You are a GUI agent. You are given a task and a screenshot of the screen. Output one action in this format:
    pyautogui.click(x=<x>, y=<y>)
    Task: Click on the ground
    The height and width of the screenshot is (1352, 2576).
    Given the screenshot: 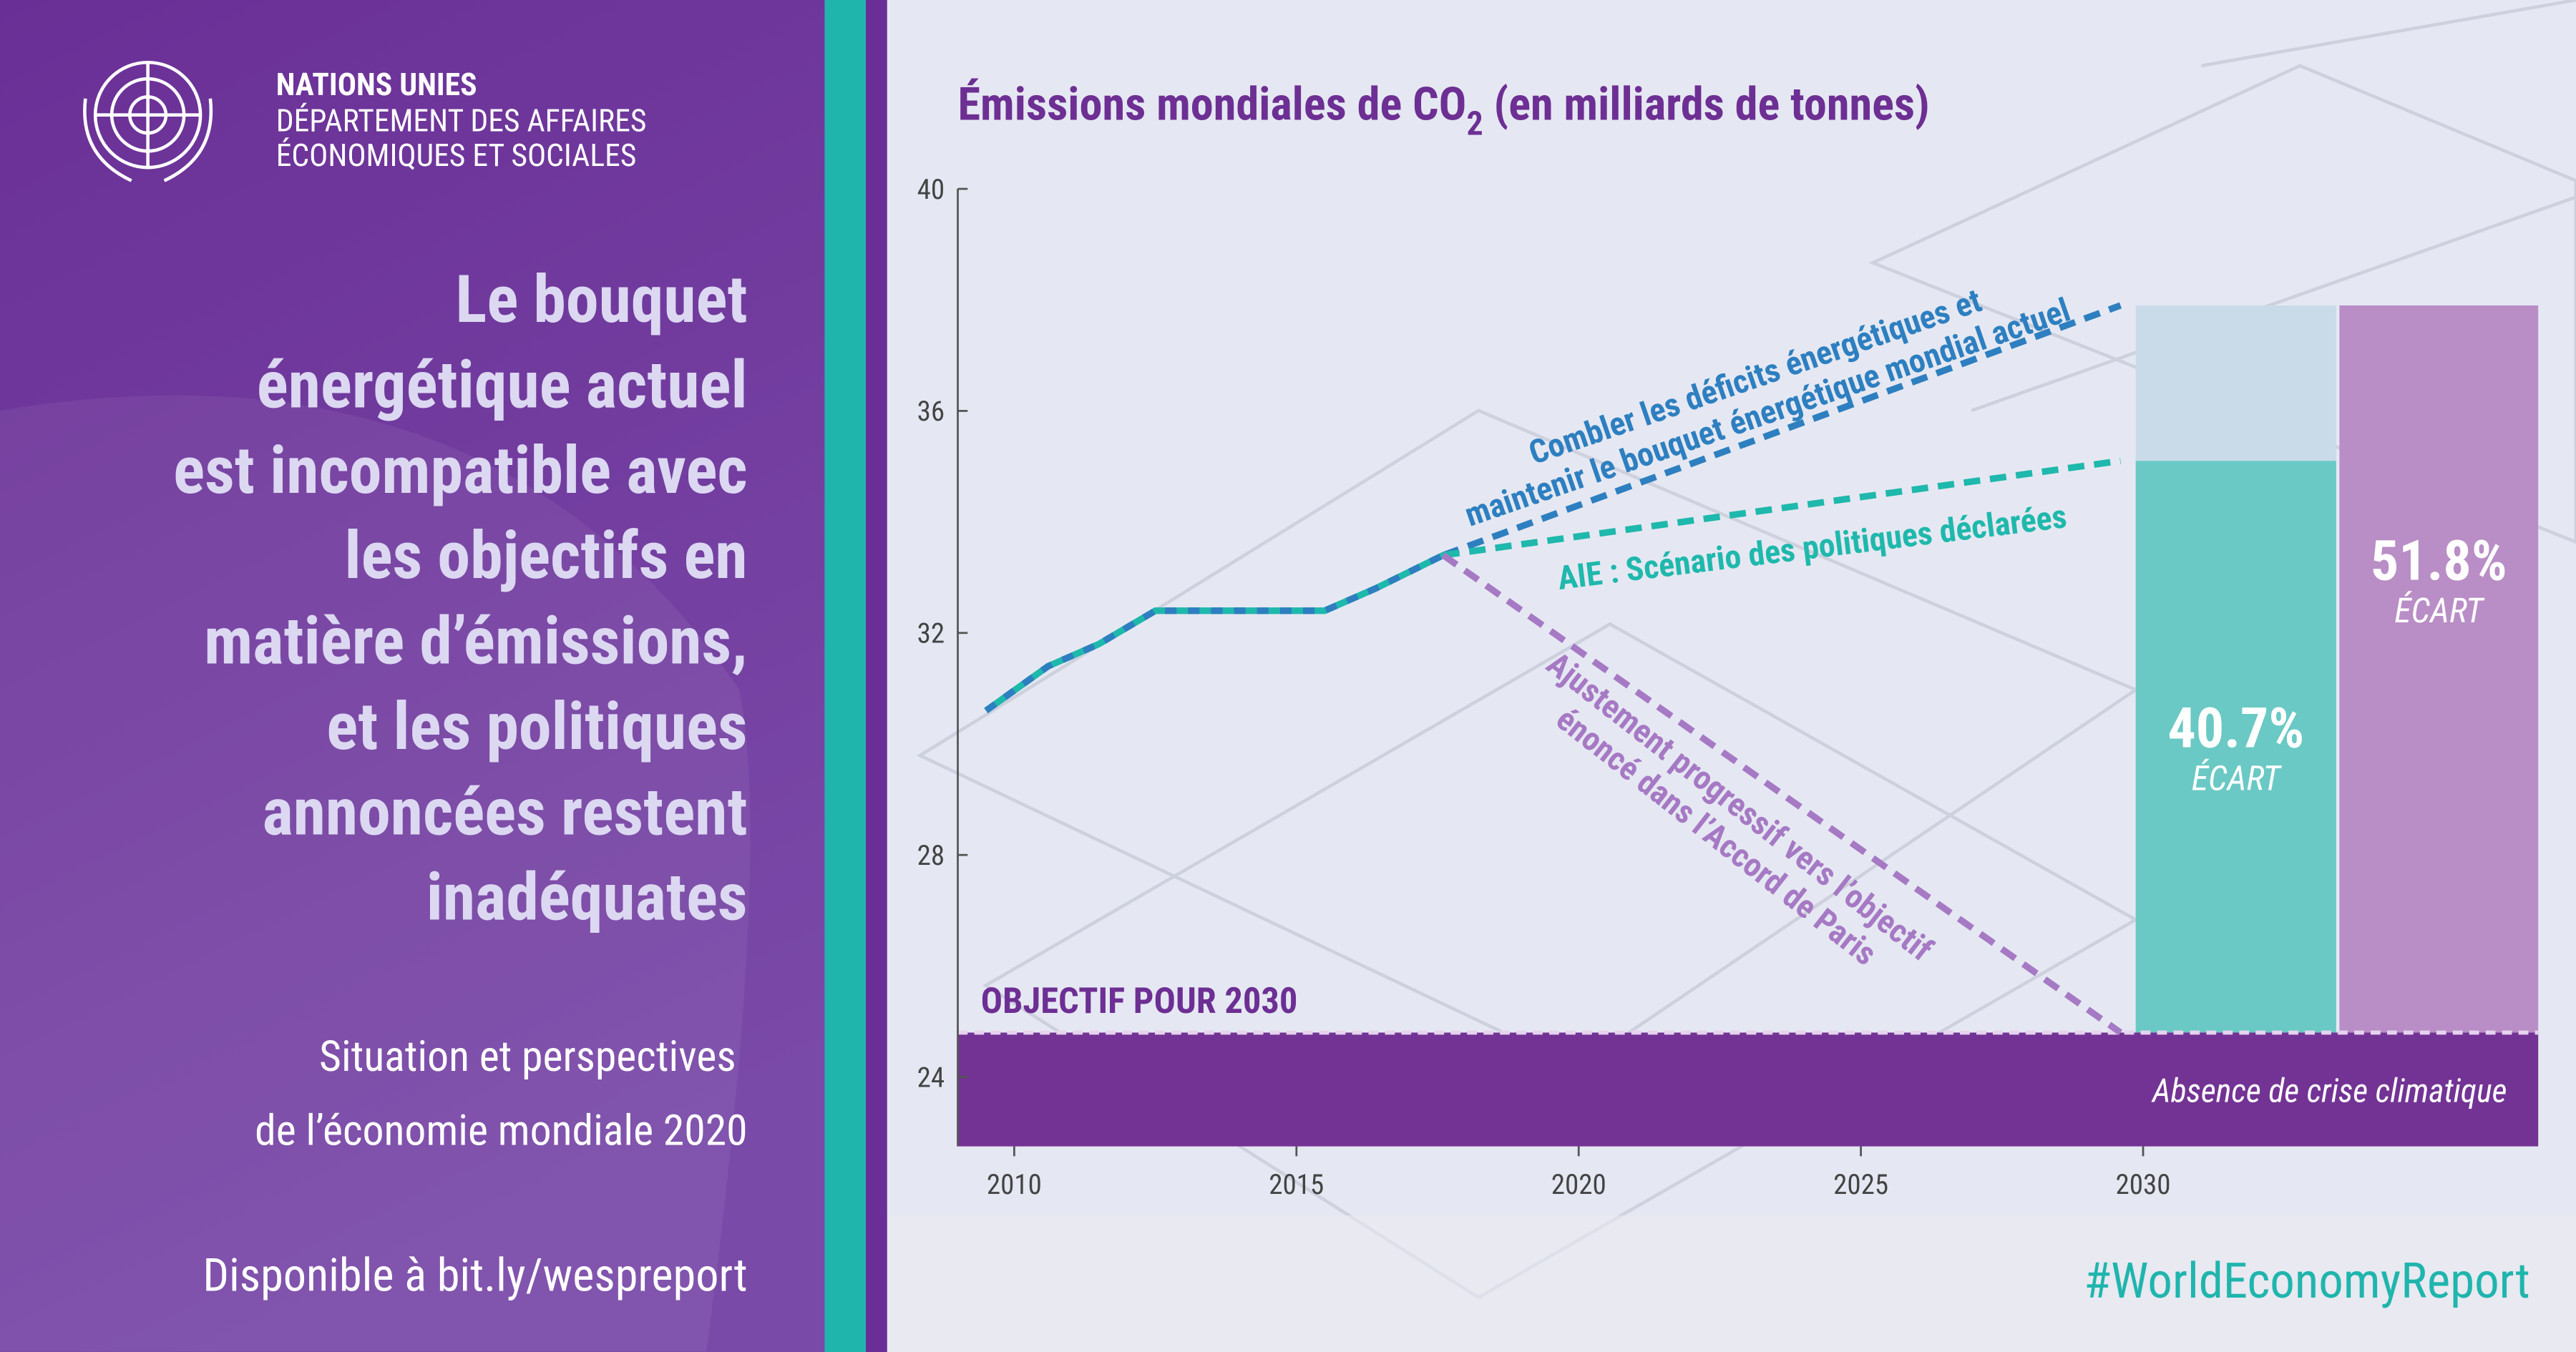 What is the action you would take?
    pyautogui.click(x=1731, y=1284)
    